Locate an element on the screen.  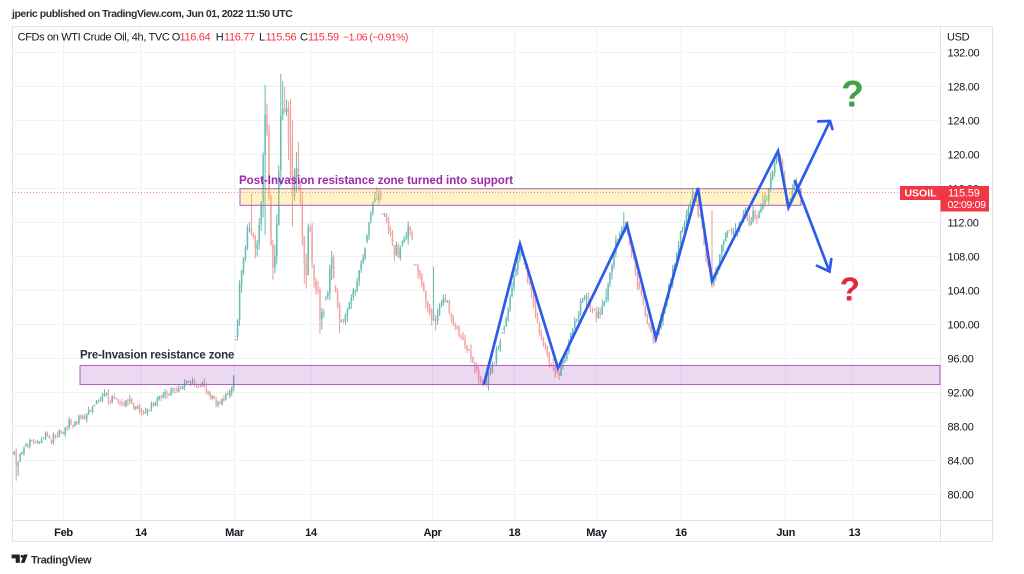
svg-text: Pre-Invasion resistance zone is located at coordinates (157, 356).